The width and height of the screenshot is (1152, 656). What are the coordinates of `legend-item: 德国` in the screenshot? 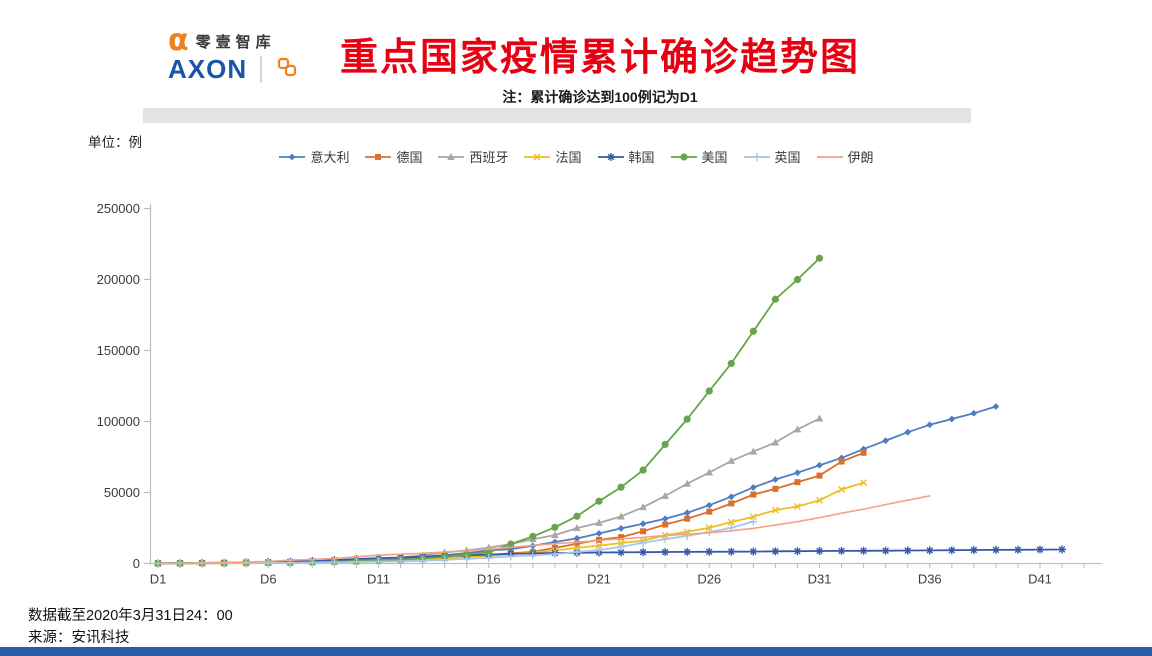 It's located at (393, 156).